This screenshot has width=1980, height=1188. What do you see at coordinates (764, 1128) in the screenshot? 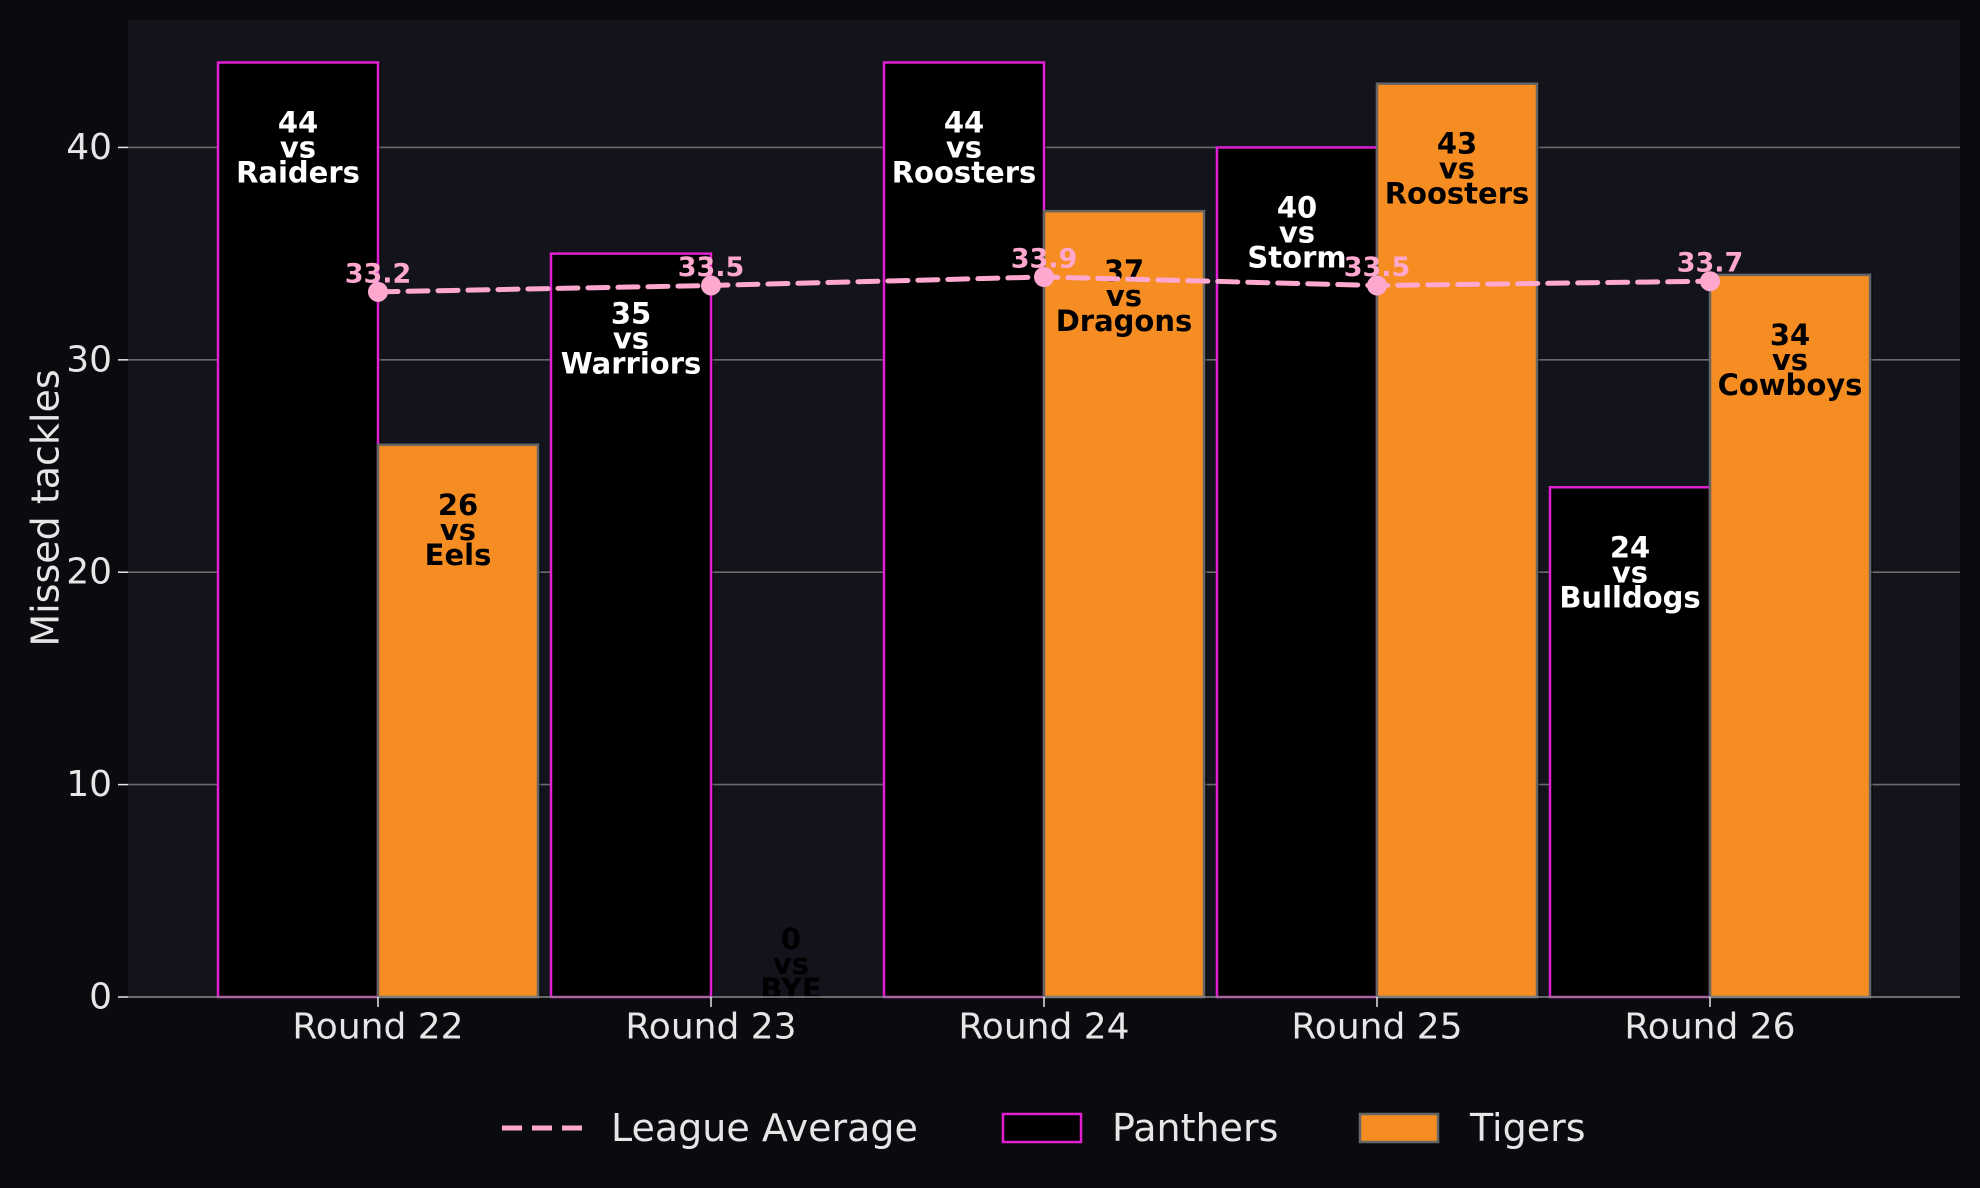
I see `legend-league-average-label: League Average` at bounding box center [764, 1128].